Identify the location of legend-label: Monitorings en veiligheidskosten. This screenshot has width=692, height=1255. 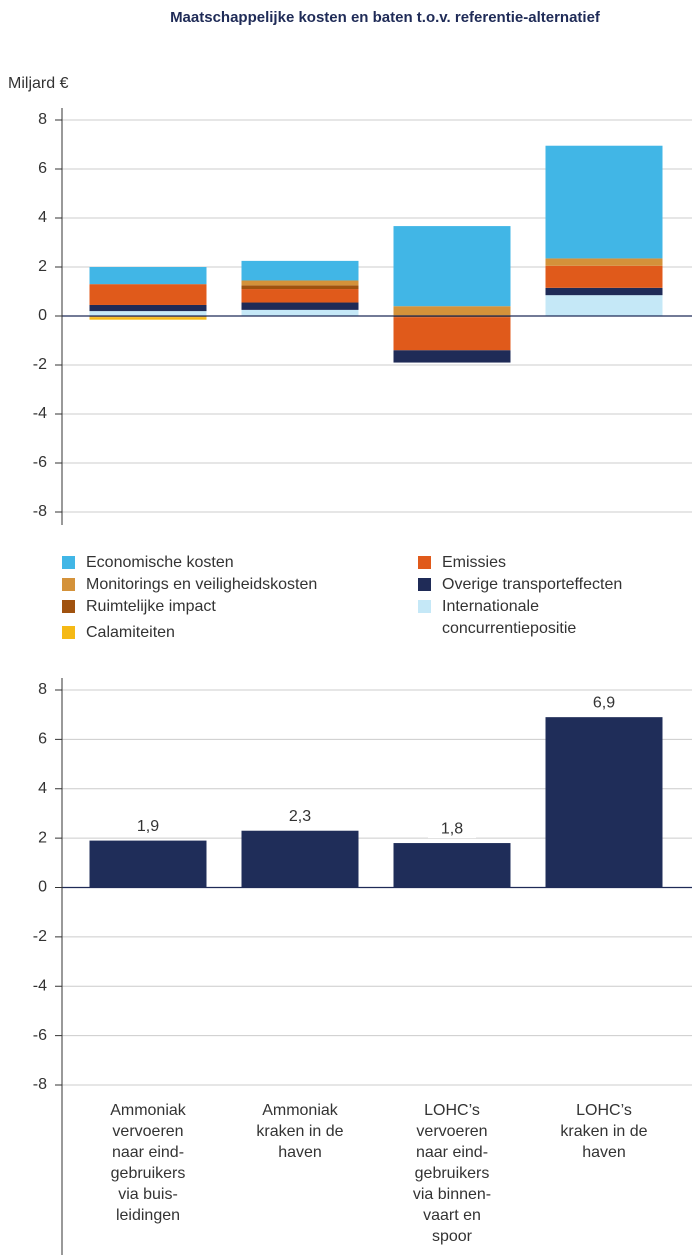
(201, 584).